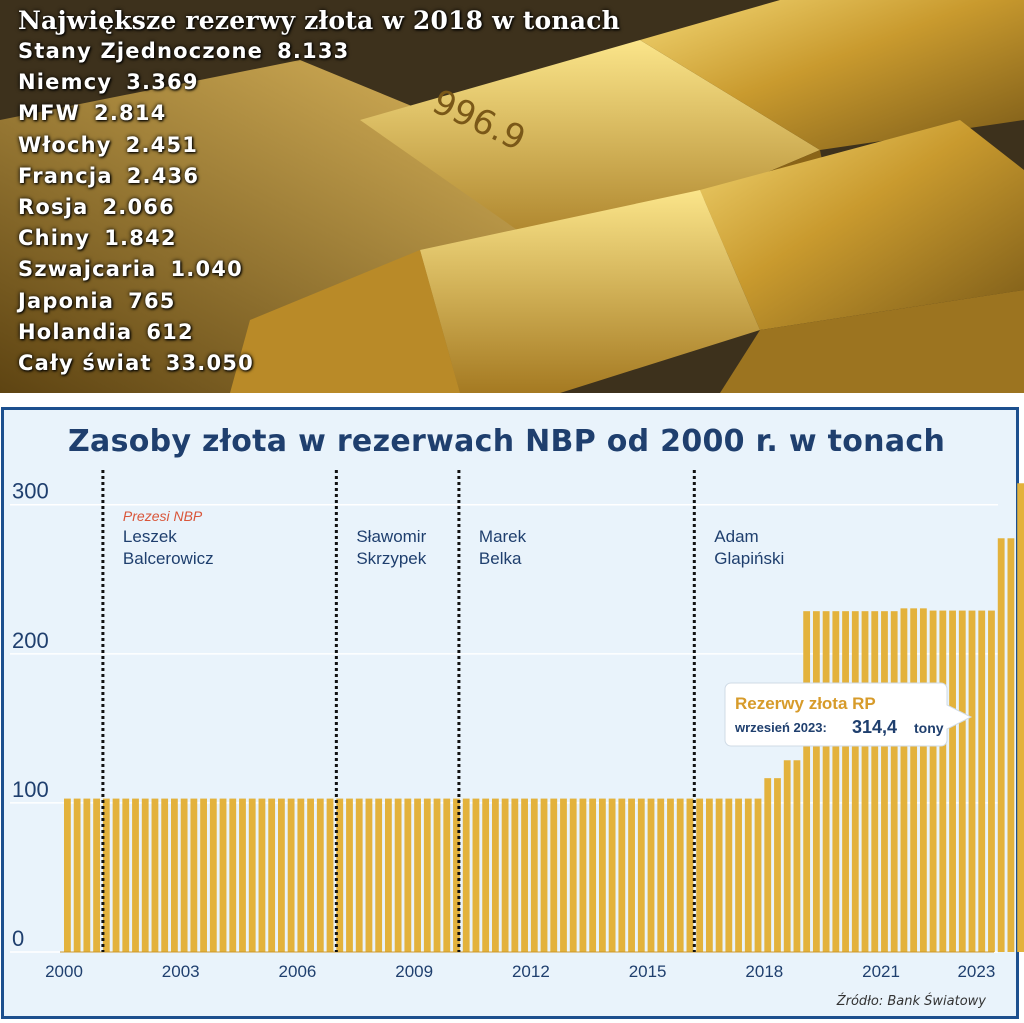  What do you see at coordinates (319, 238) in the screenshot?
I see `ranking-row: Chiny 1.842` at bounding box center [319, 238].